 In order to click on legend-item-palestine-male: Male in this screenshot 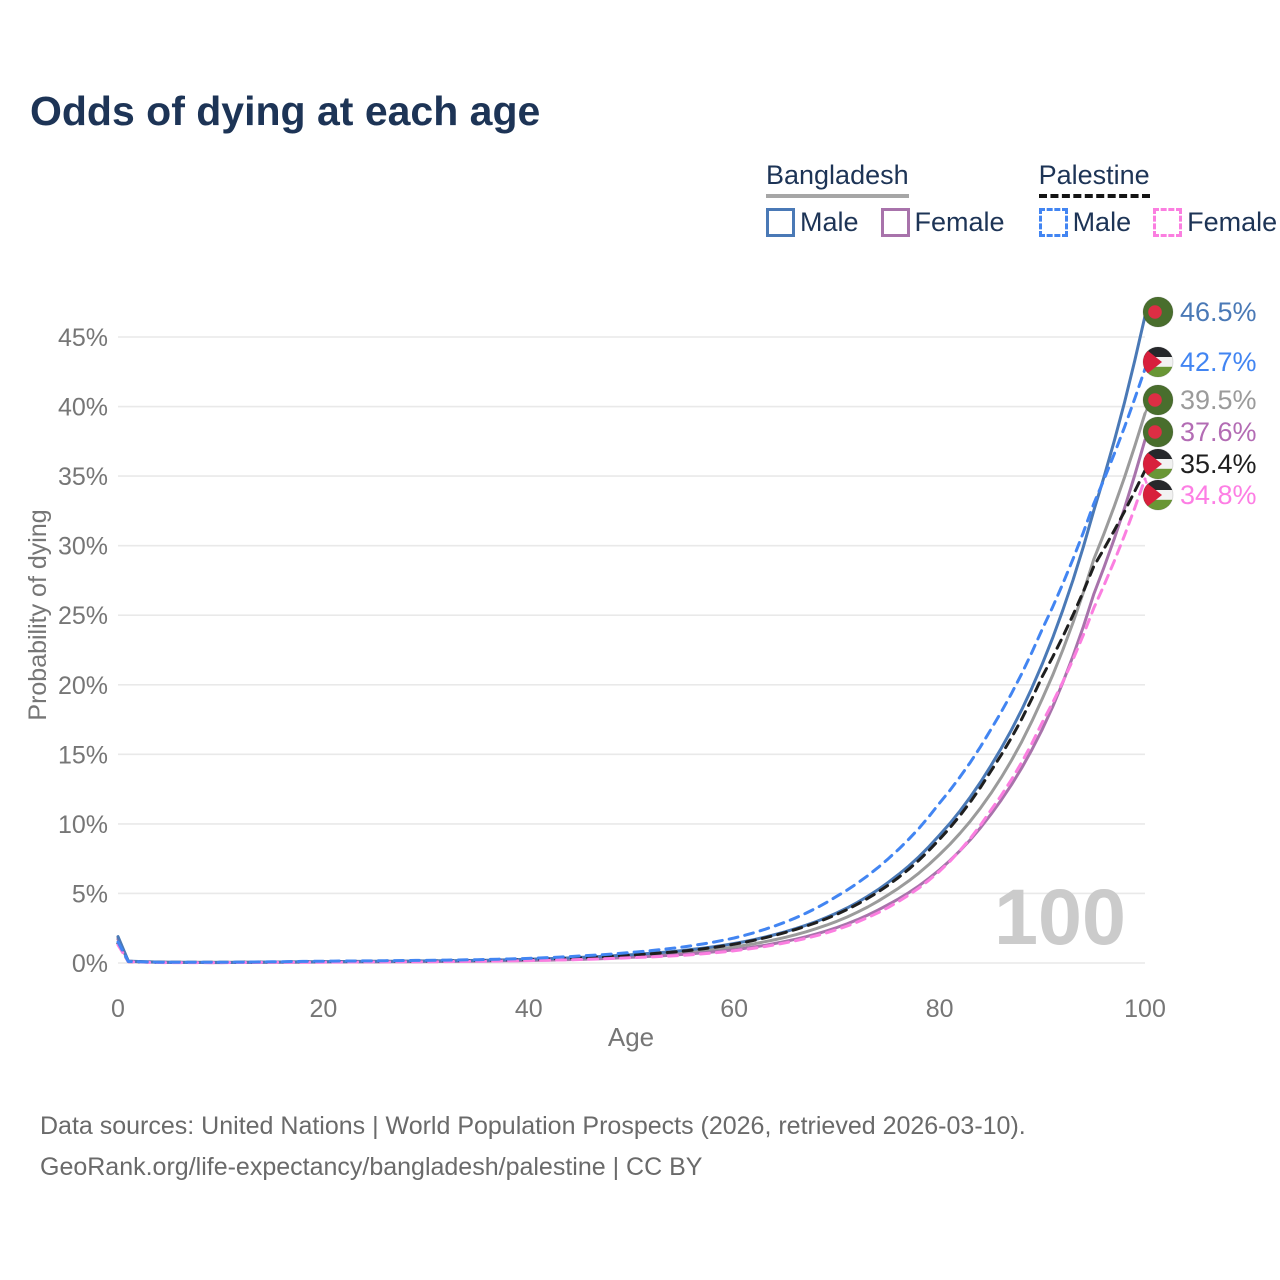, I will do `click(1085, 222)`.